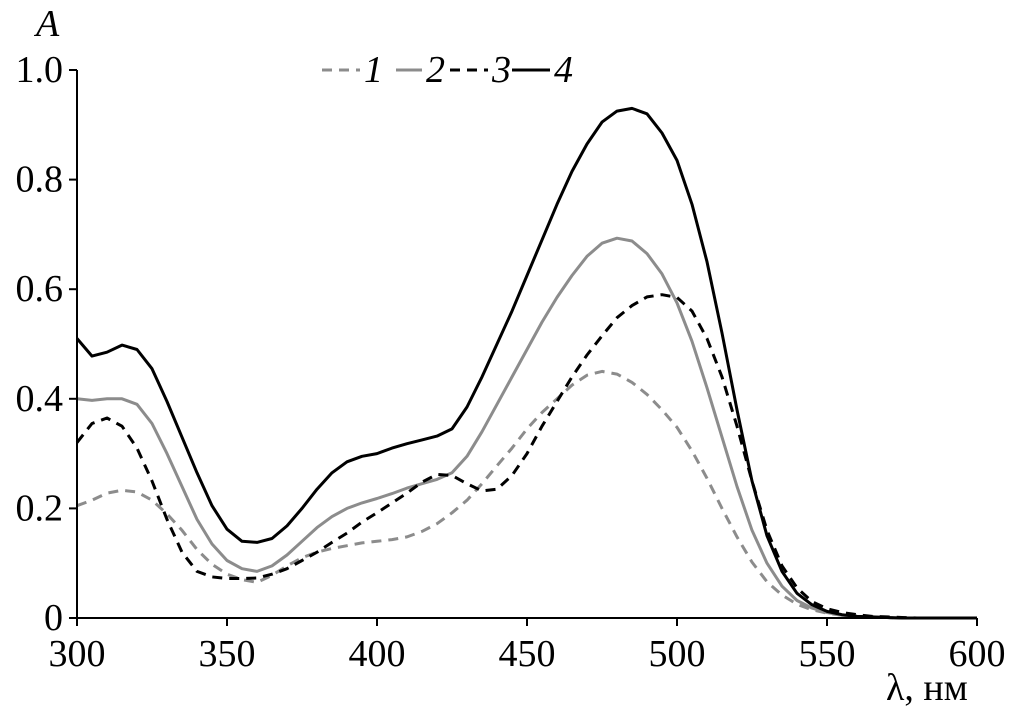  What do you see at coordinates (377, 654) in the screenshot?
I see `x-tick-label: 400` at bounding box center [377, 654].